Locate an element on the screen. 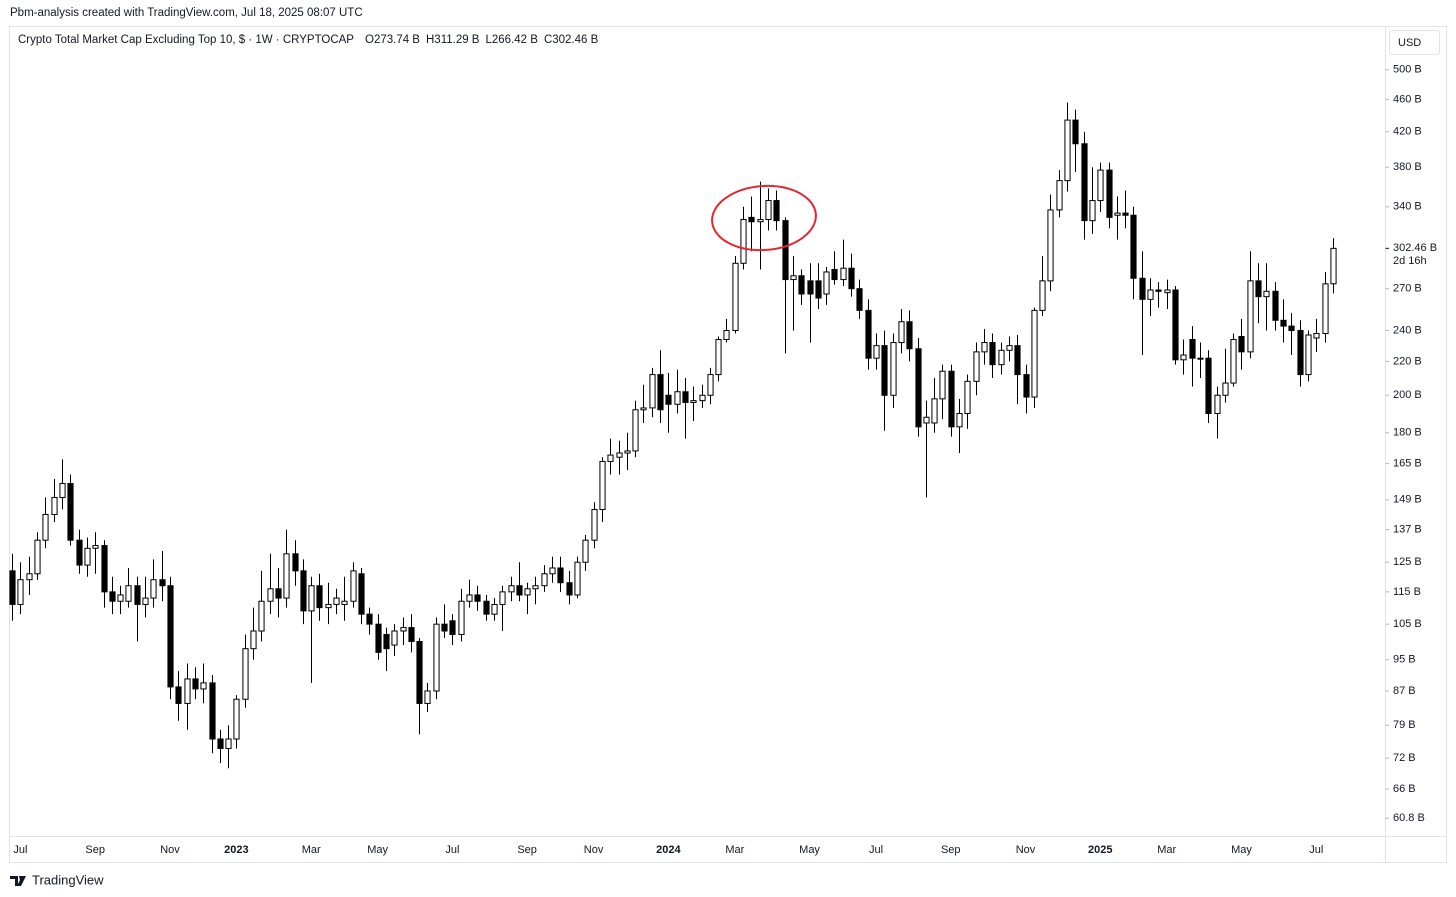 The image size is (1456, 897). y-tick-label: 137 B is located at coordinates (1407, 530).